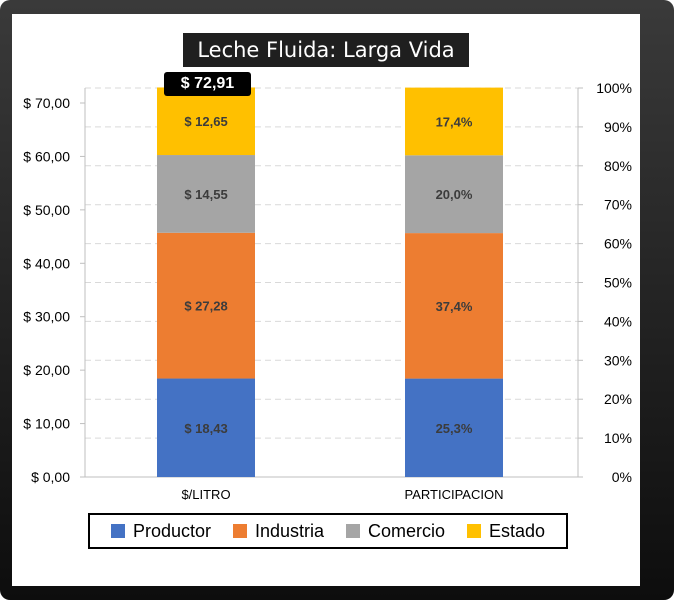 The height and width of the screenshot is (600, 674). Describe the element at coordinates (618, 438) in the screenshot. I see `y-right-tick-label: 10%` at that location.